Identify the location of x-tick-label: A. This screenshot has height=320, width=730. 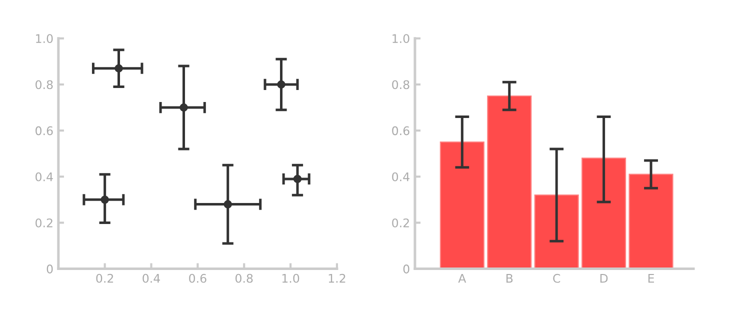
(462, 278).